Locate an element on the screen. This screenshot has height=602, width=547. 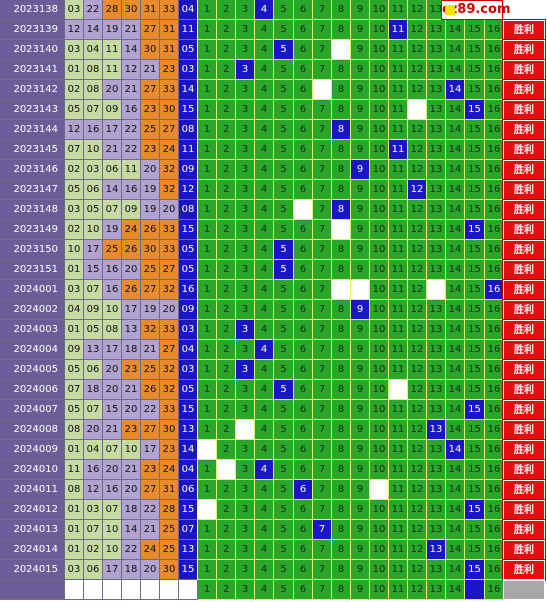
red-number-cell: 04 is located at coordinates (74, 310).